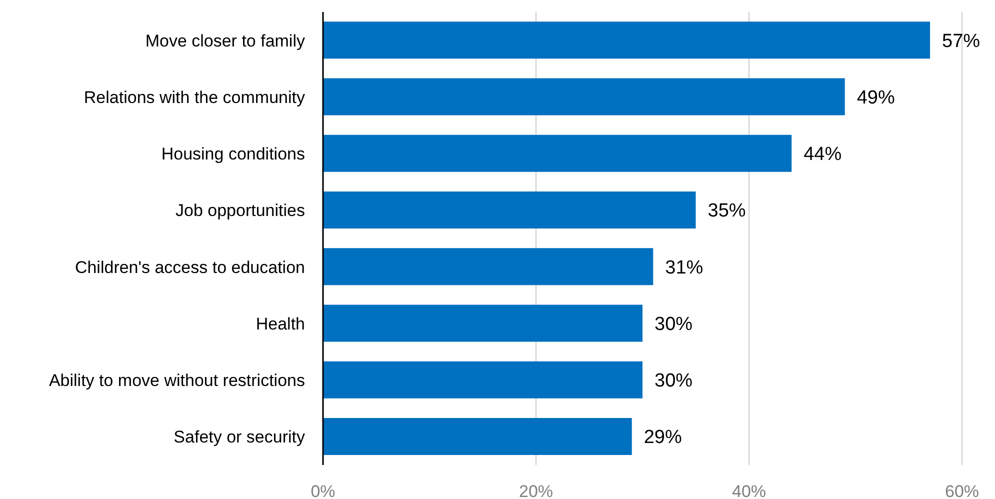  What do you see at coordinates (749, 490) in the screenshot?
I see `x-tick-label: 40%` at bounding box center [749, 490].